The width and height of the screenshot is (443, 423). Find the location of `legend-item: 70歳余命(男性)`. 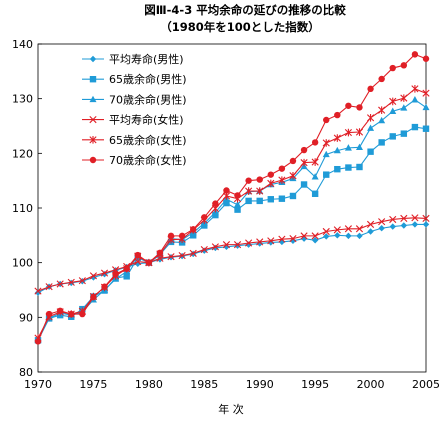

legend-item: 70歳余命(男性) is located at coordinates (134, 99).